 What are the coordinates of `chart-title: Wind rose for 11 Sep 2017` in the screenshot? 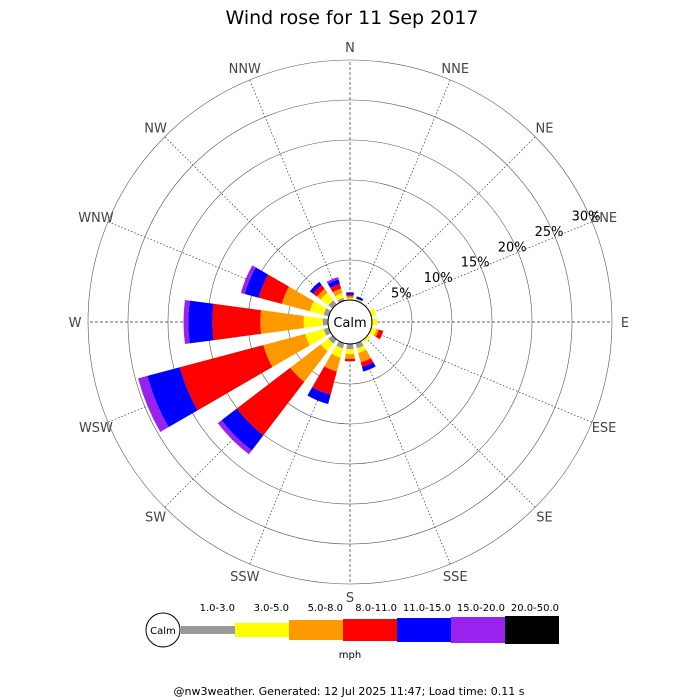 It's located at (351, 18).